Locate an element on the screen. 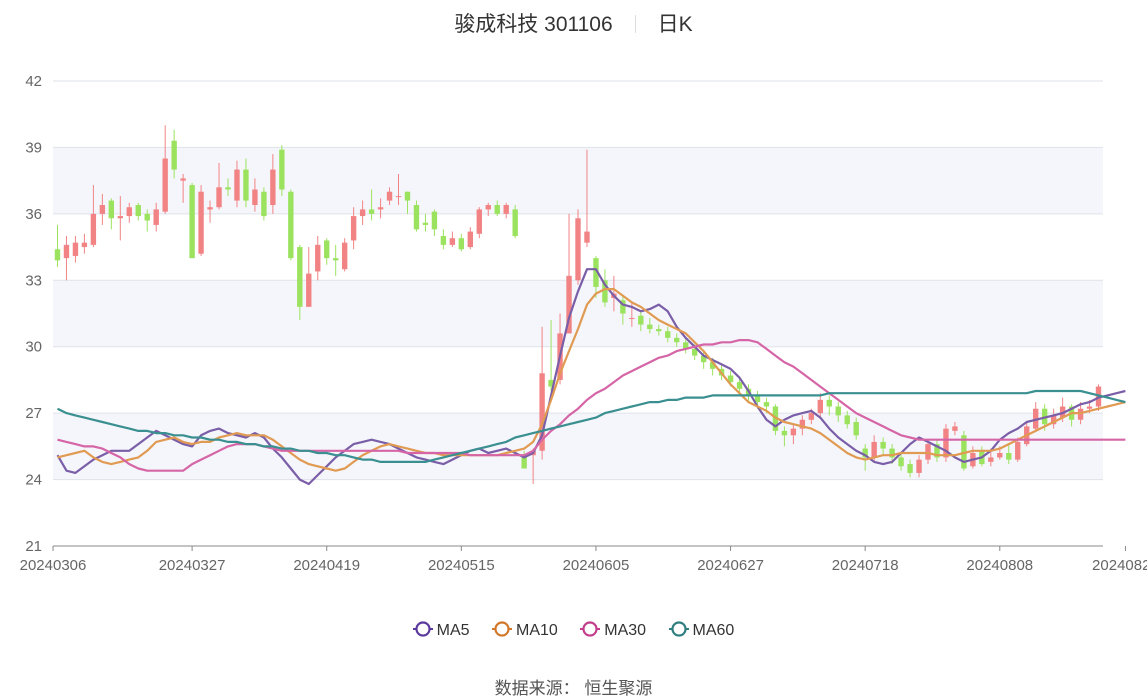 The image size is (1147, 699). x-tick-label: 20240605 is located at coordinates (596, 565).